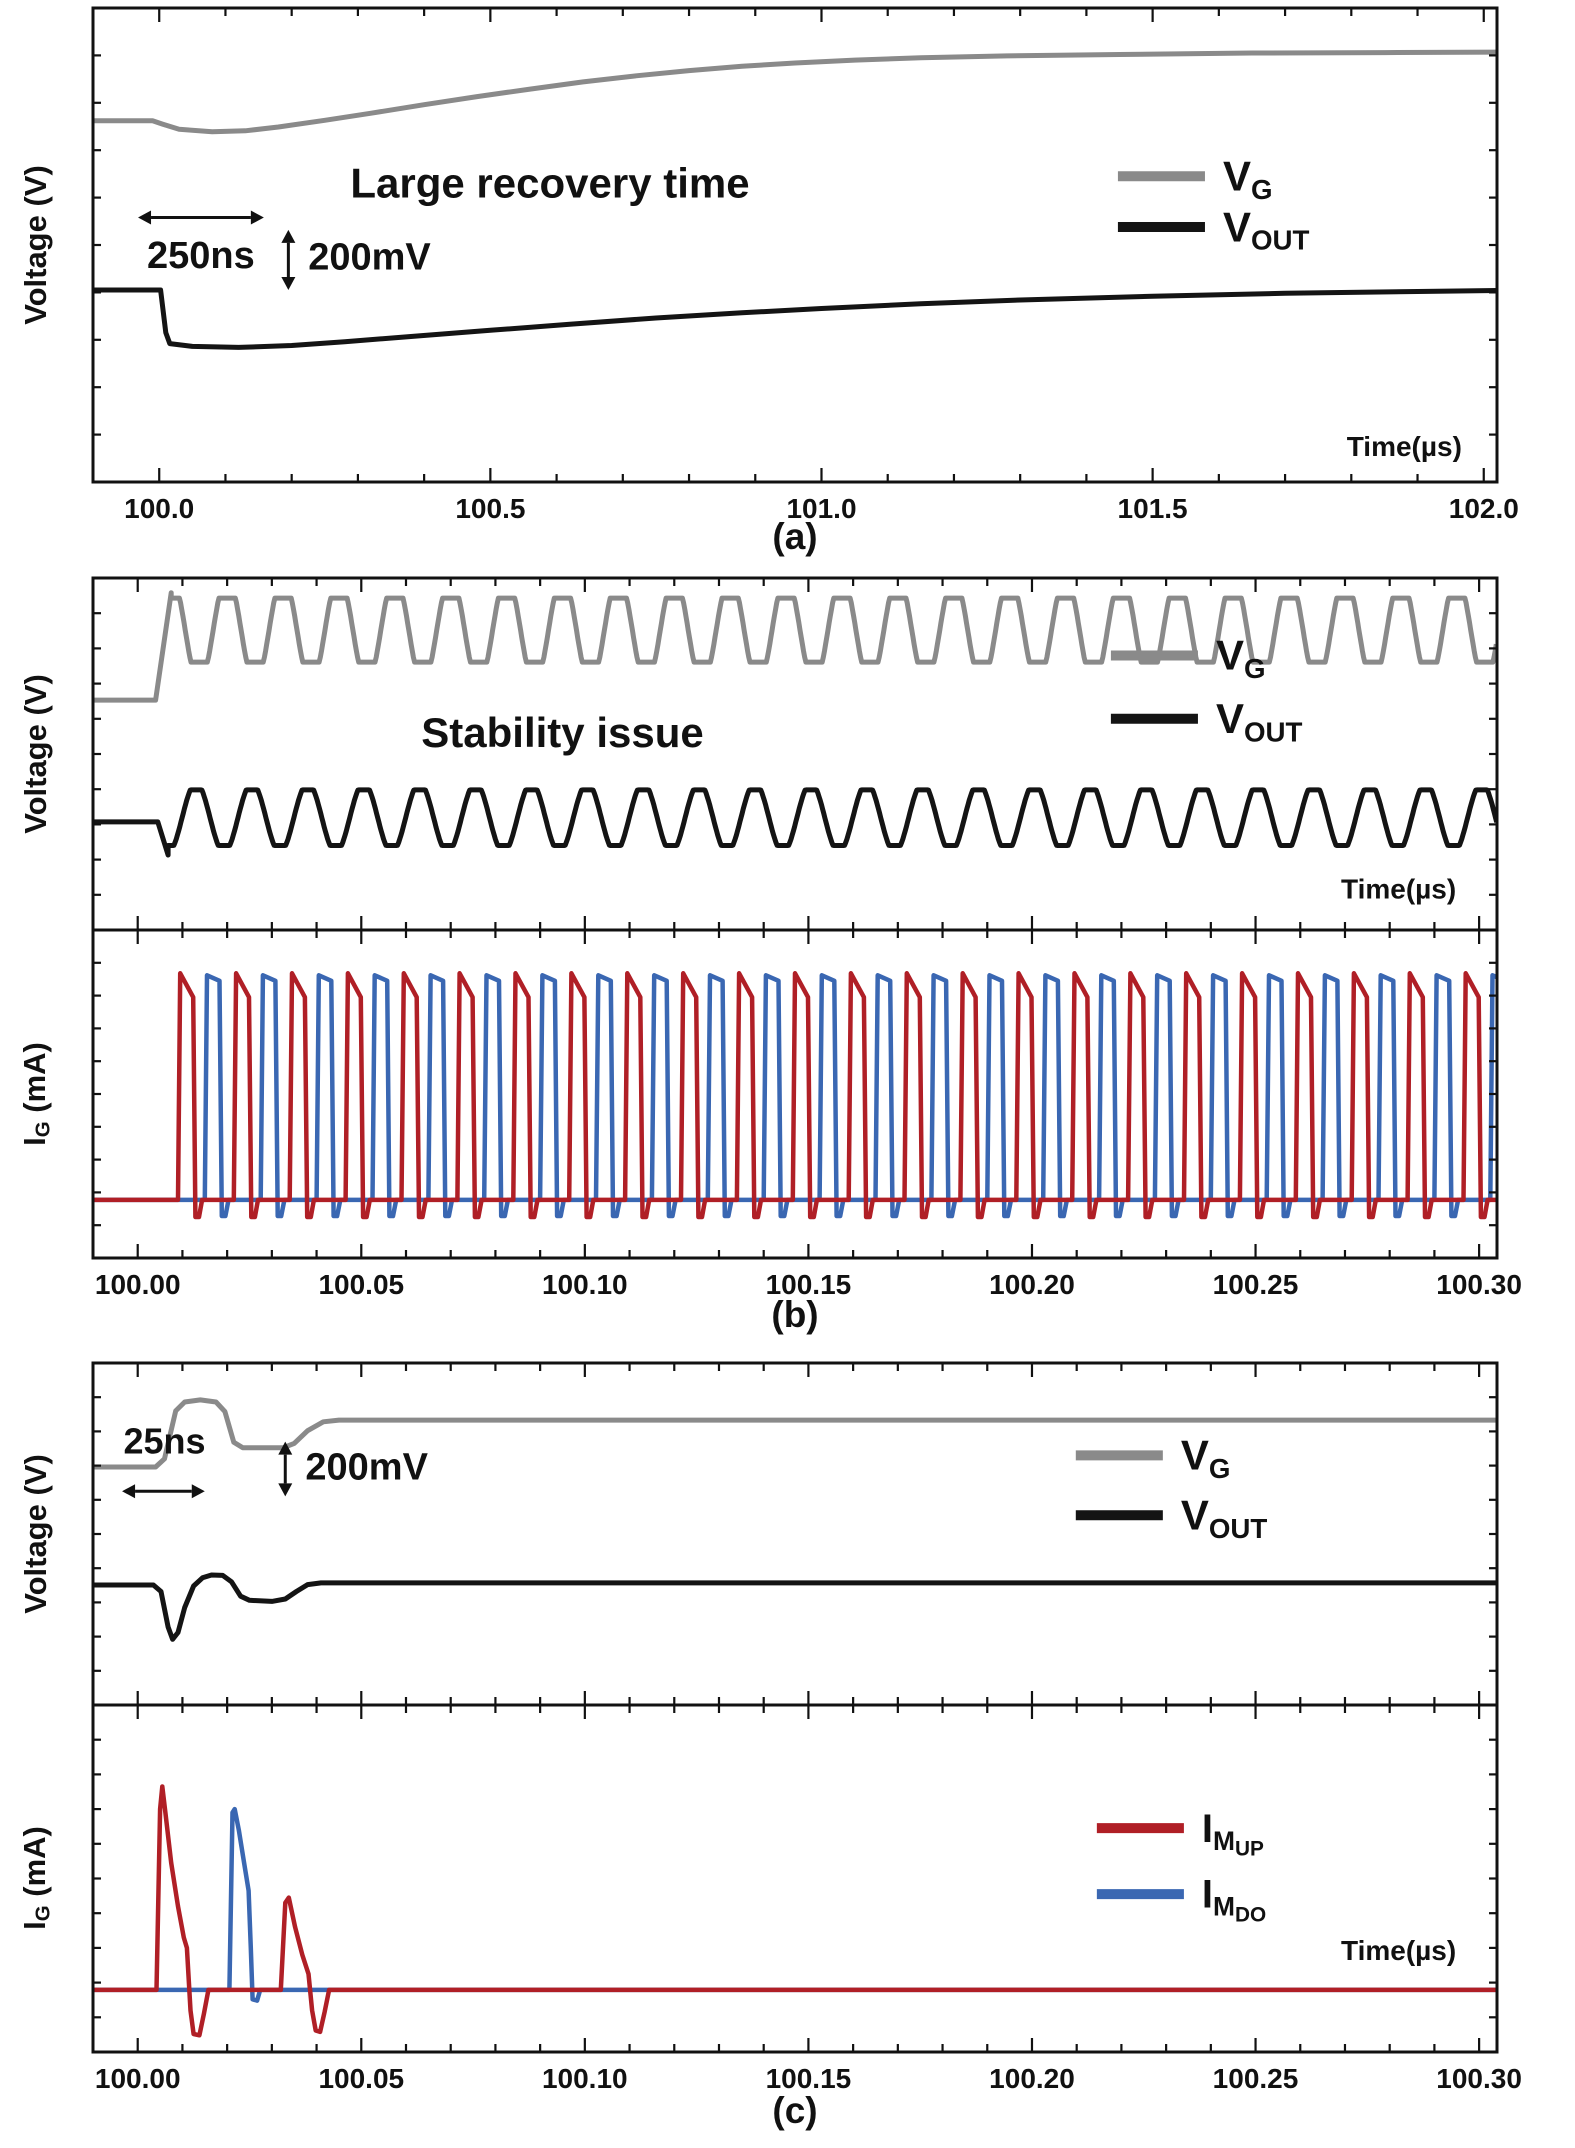  I want to click on plot-cv: 25ns 200mV VG VOUT, so click(795, 1534).